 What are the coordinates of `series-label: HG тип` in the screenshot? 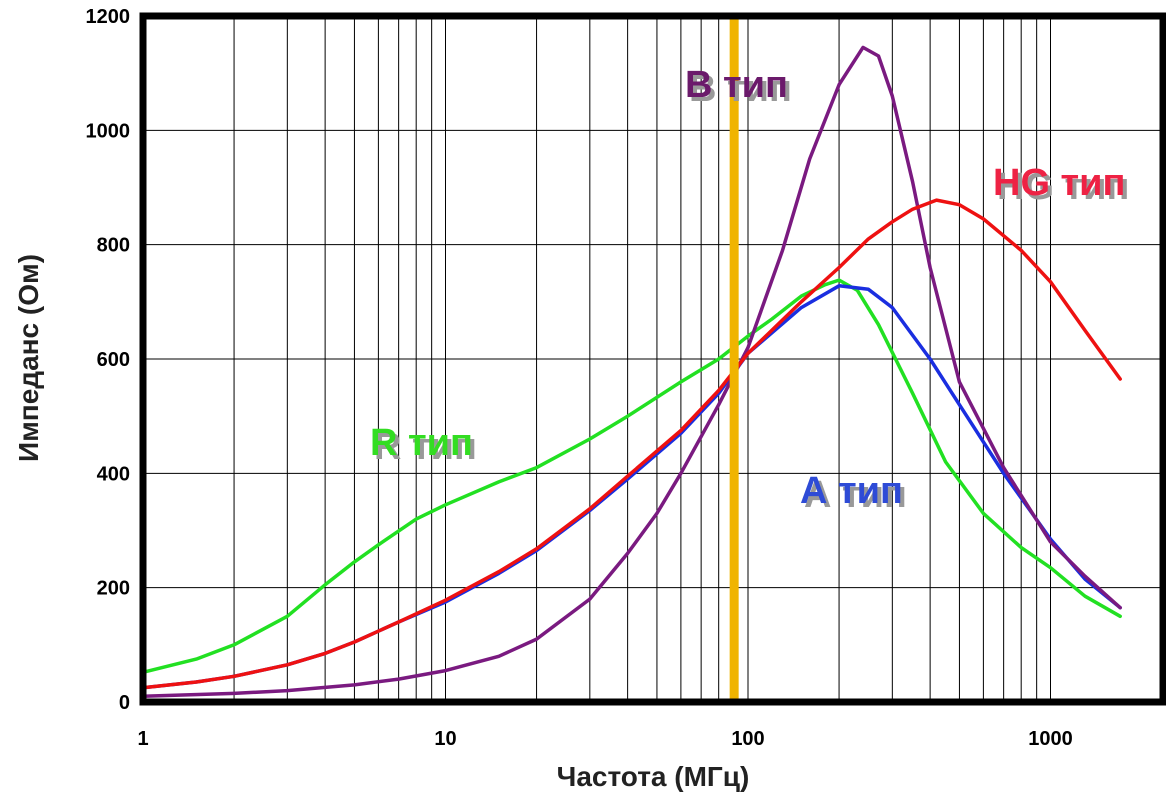 It's located at (1059, 183).